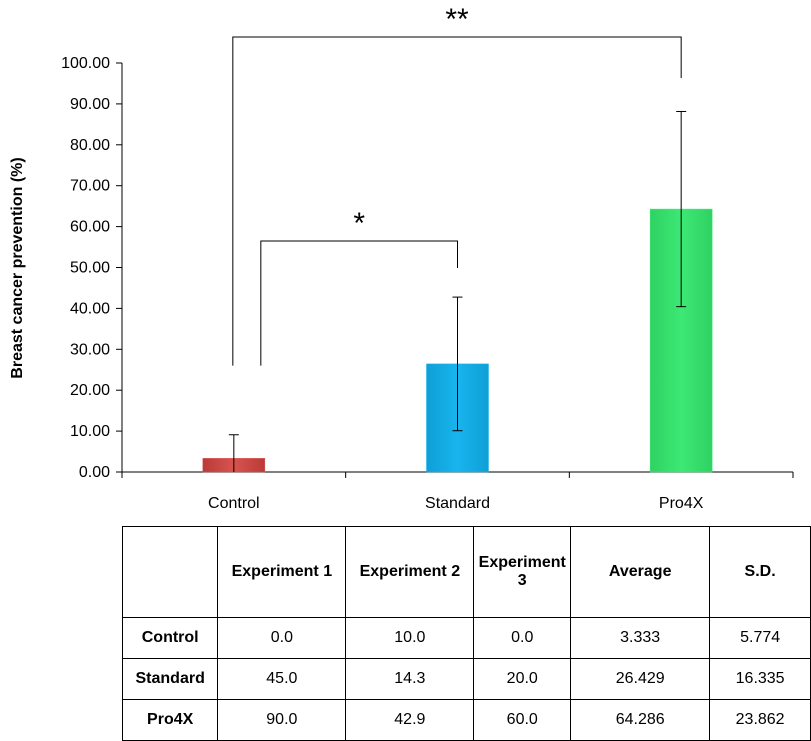 The width and height of the screenshot is (811, 741). Describe the element at coordinates (410, 572) in the screenshot. I see `table-header: Experiment 2` at that location.